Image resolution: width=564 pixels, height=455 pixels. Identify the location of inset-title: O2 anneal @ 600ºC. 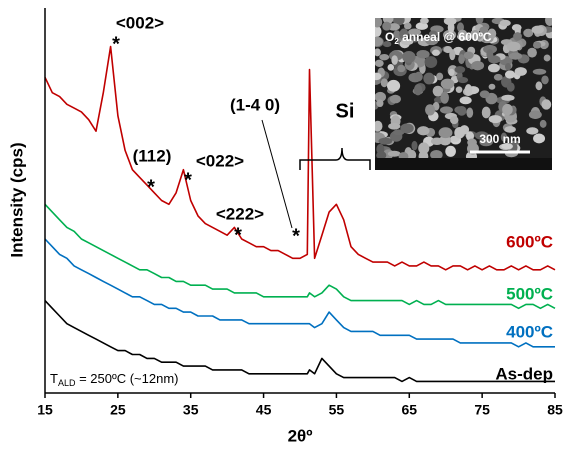
(438, 38).